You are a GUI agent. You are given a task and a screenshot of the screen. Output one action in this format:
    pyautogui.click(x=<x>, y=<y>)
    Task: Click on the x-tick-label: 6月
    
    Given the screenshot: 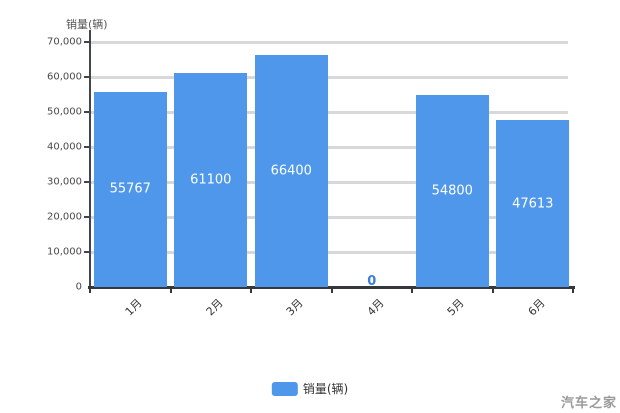 What is the action you would take?
    pyautogui.click(x=536, y=307)
    